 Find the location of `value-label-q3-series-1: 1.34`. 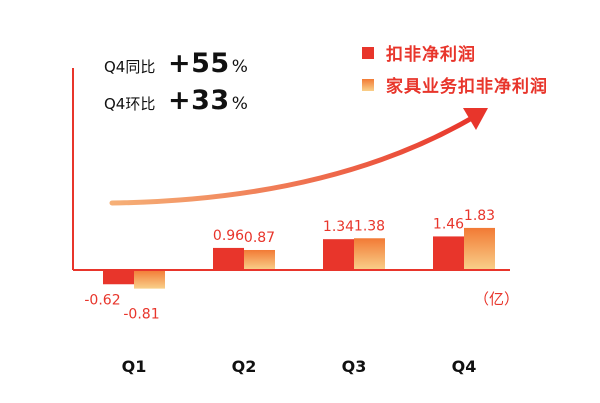

value-label-q3-series-1: 1.34 is located at coordinates (338, 227).